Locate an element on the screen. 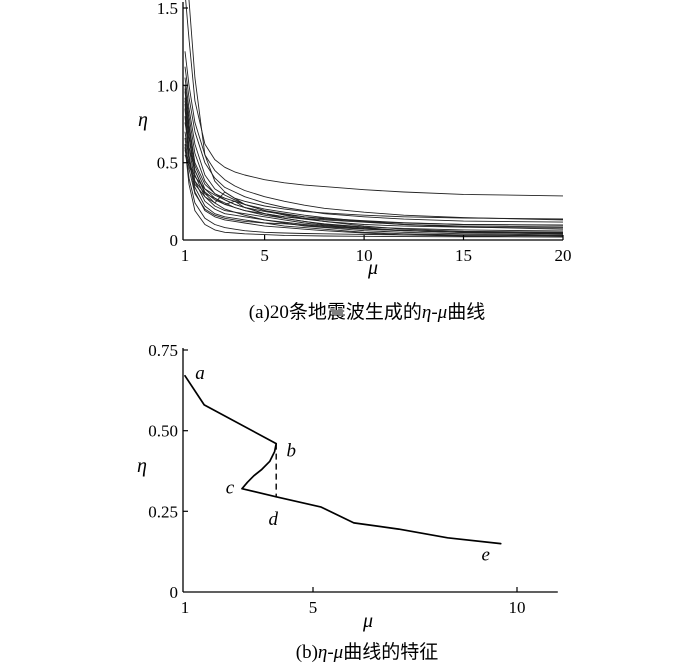 This screenshot has height=665, width=700. caption-a: (a)20条地震波生成的η-μ曲线 is located at coordinates (367, 312).